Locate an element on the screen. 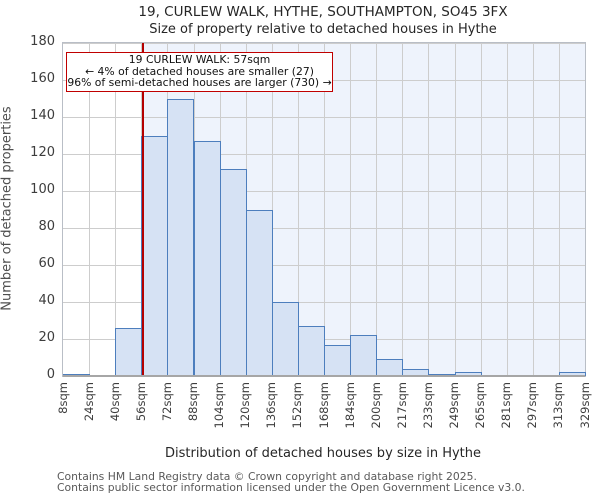 This screenshot has width=600, height=500. x-tick-label: 120sqm is located at coordinates (245, 405).